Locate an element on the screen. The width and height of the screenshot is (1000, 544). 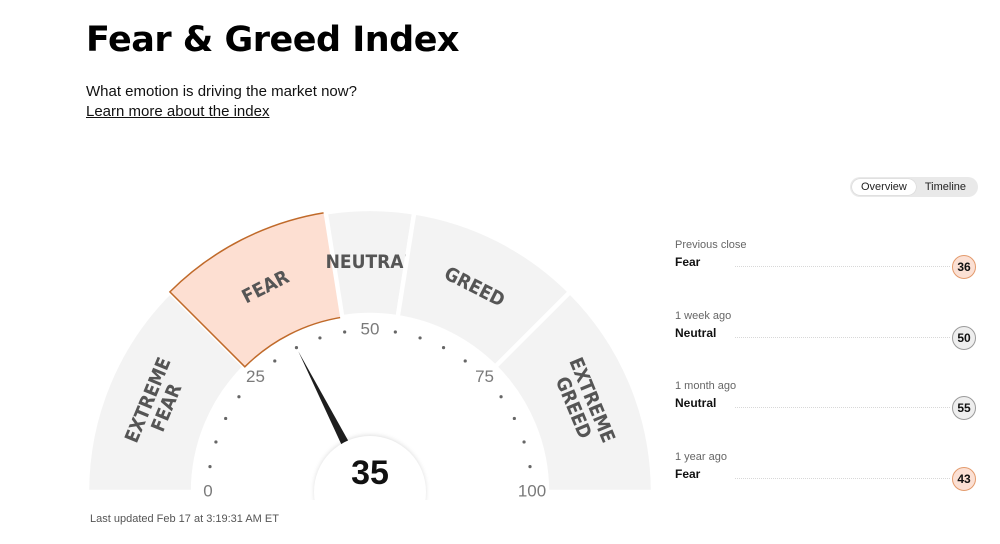
gauge-tick-label-25: 25 is located at coordinates (255, 376).